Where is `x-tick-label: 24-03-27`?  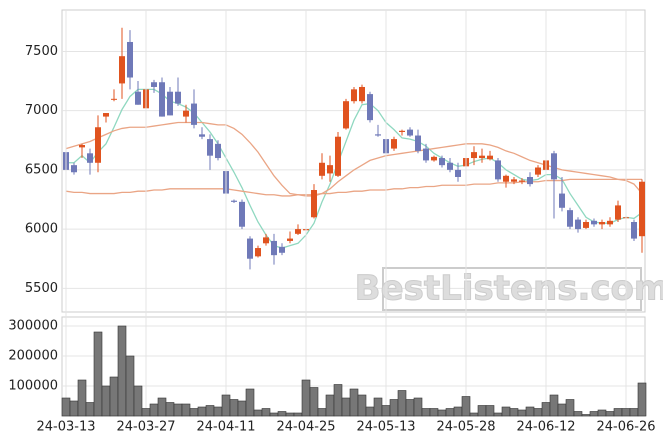 x-tick-label: 24-03-27 is located at coordinates (145, 427).